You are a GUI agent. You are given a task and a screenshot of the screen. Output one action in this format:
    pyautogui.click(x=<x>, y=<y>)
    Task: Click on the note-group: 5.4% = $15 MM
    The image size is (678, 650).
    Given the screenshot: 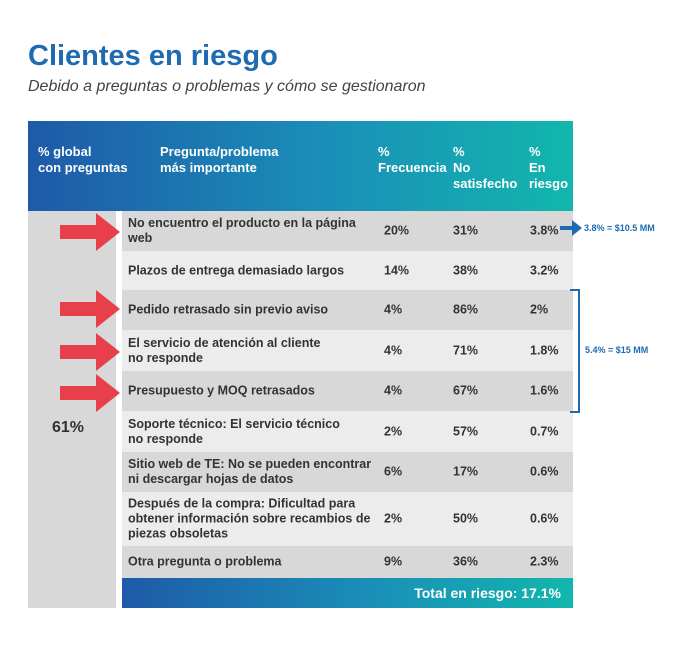 What is the action you would take?
    pyautogui.click(x=617, y=350)
    